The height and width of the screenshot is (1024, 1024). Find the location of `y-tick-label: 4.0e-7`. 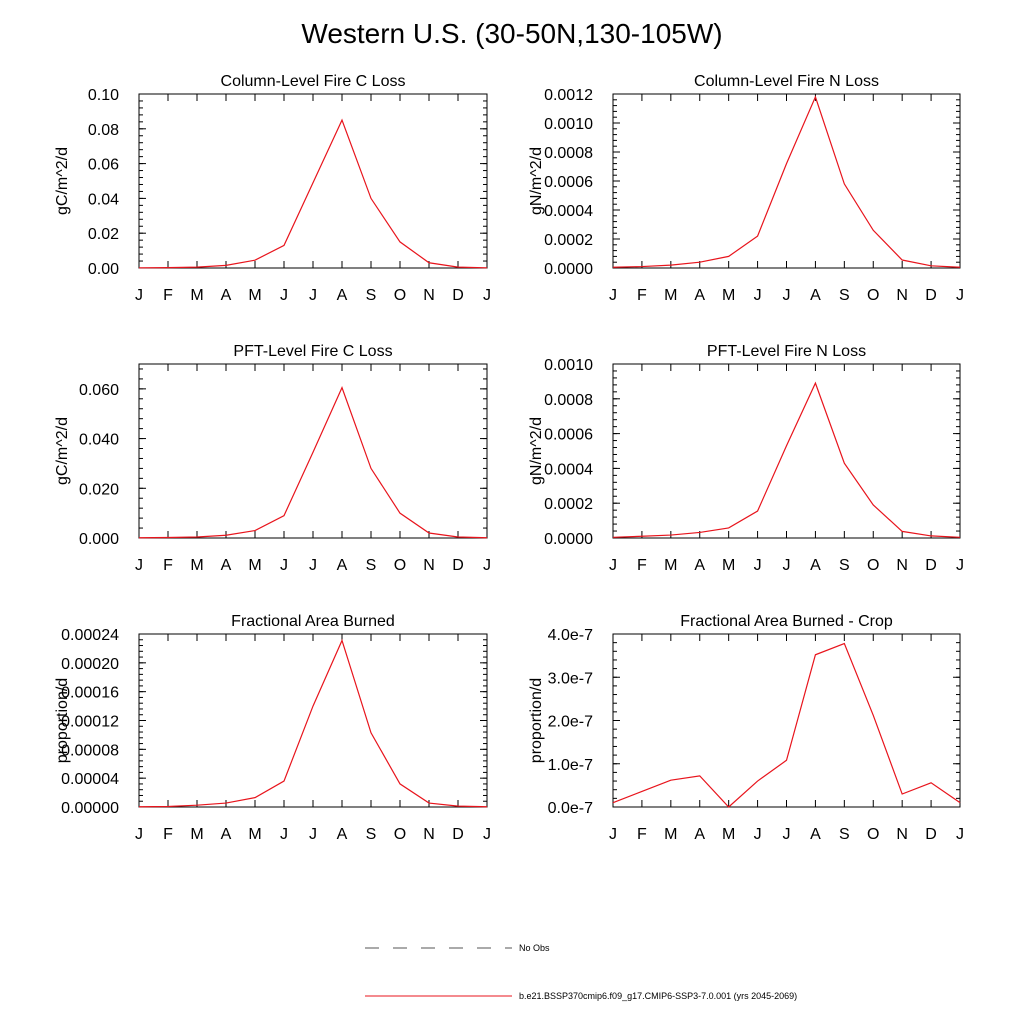

y-tick-label: 4.0e-7 is located at coordinates (570, 635).